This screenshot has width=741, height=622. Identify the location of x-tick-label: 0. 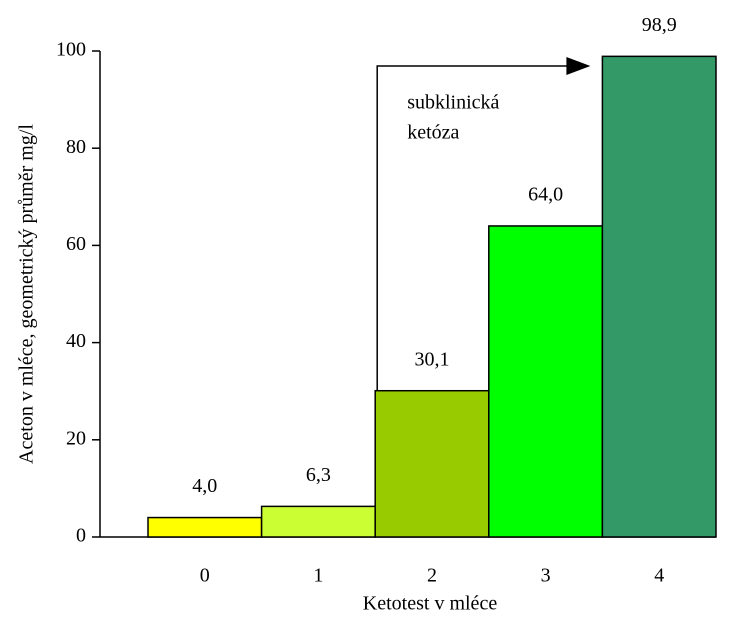
(205, 576).